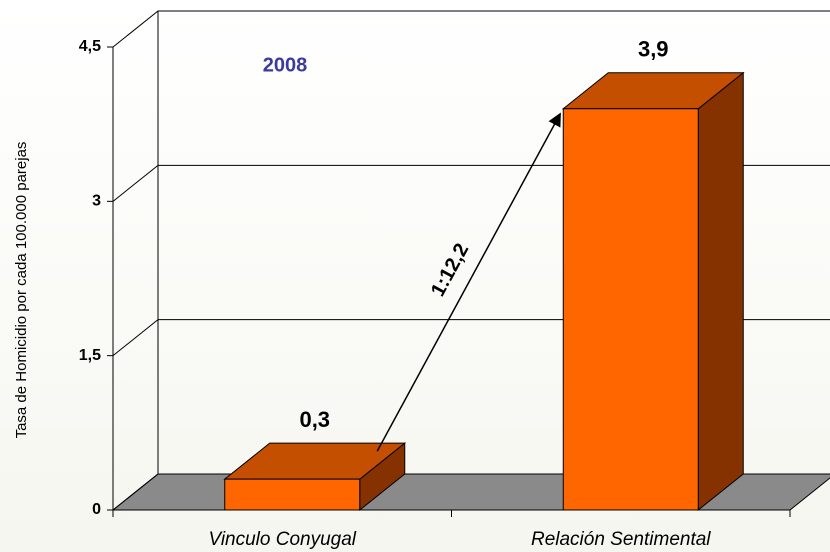  What do you see at coordinates (314, 419) in the screenshot?
I see `value-label: 0,3` at bounding box center [314, 419].